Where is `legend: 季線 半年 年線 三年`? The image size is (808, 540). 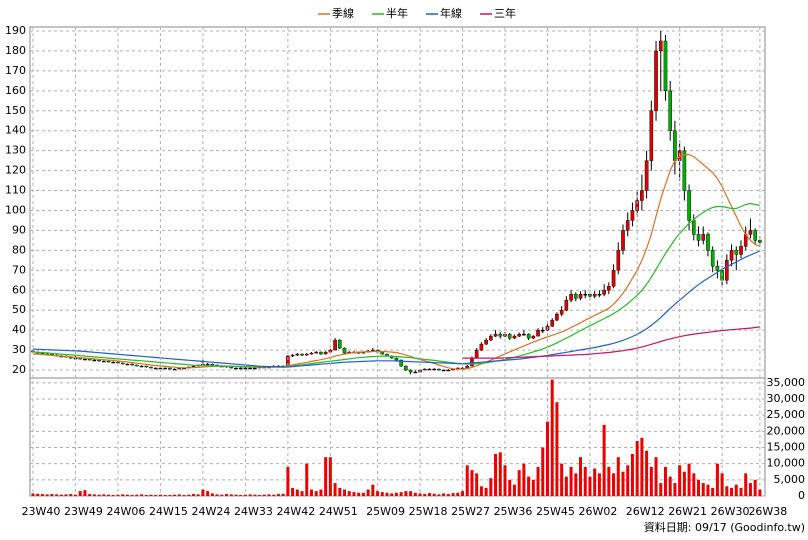 legend: 季線 半年 年線 三年 is located at coordinates (417, 13).